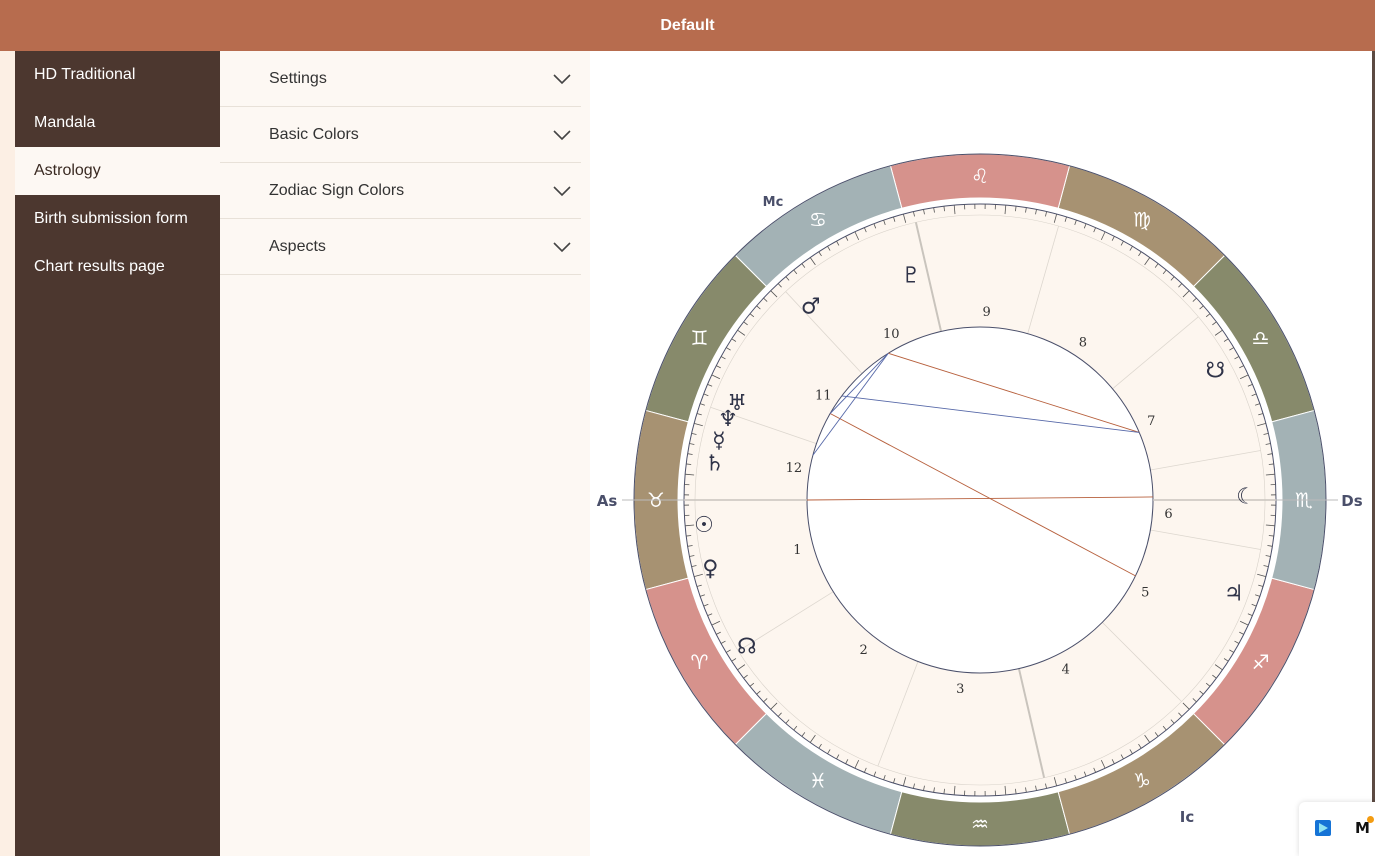 The width and height of the screenshot is (1375, 856). What do you see at coordinates (719, 441) in the screenshot?
I see `mercury-icon: ☿` at bounding box center [719, 441].